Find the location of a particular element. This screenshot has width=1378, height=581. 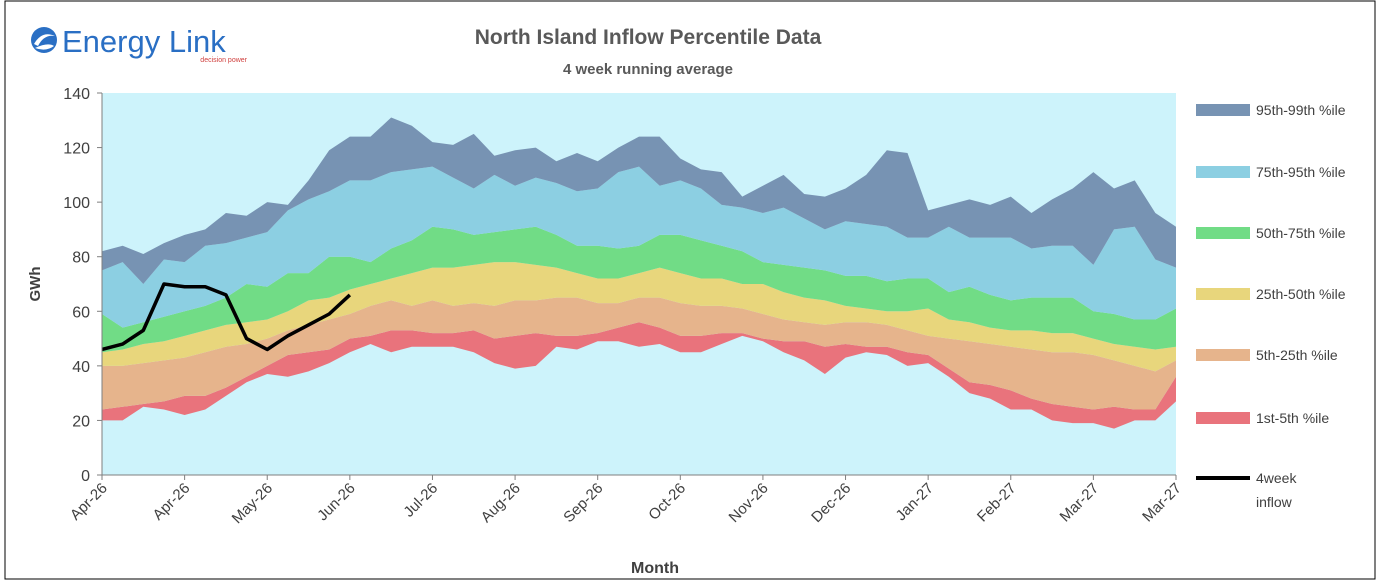

y-tick-label: 20 is located at coordinates (81, 421).